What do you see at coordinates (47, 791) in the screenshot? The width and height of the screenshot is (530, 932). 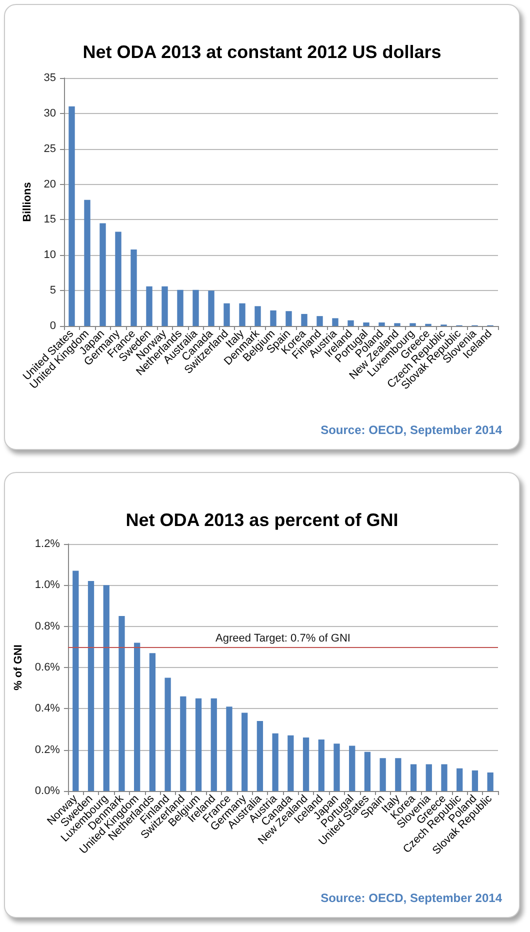 I see `y-tick-label: 0.0%` at bounding box center [47, 791].